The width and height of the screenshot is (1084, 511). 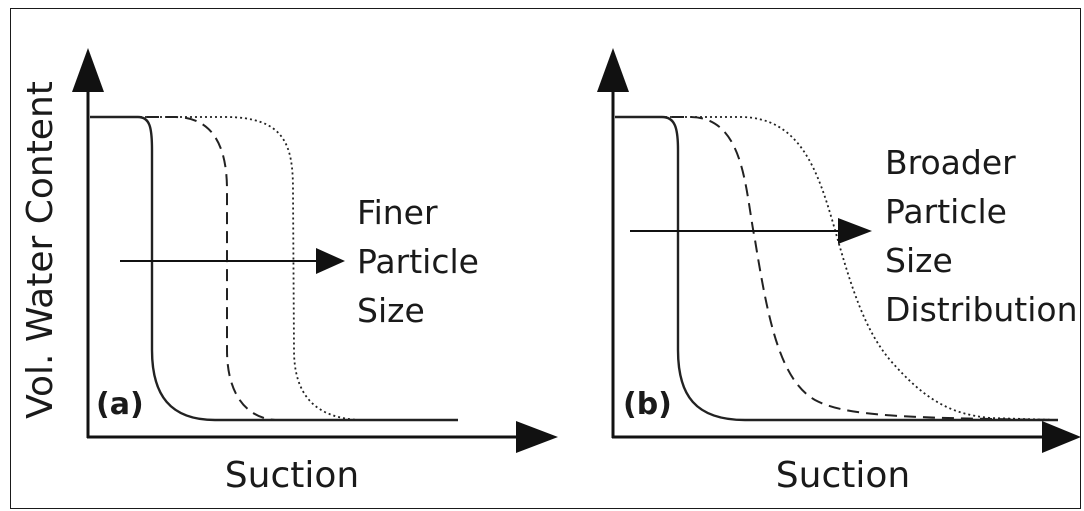 I want to click on panel-b-x-axis-arrowhead, so click(x=1061, y=437).